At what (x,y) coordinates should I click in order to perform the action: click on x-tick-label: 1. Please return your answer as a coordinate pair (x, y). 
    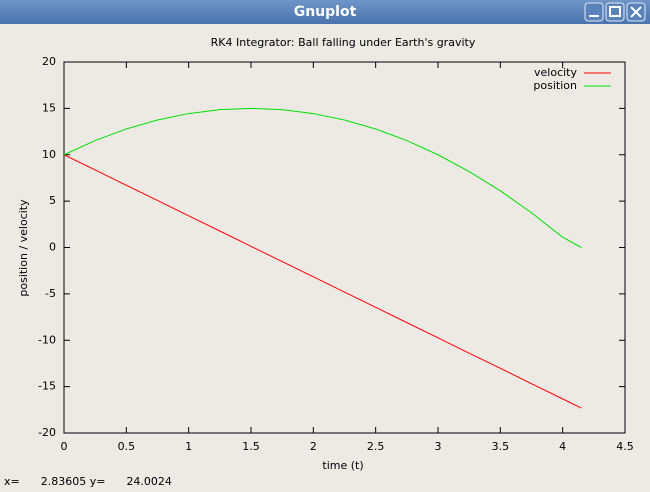
    Looking at the image, I should click on (188, 446).